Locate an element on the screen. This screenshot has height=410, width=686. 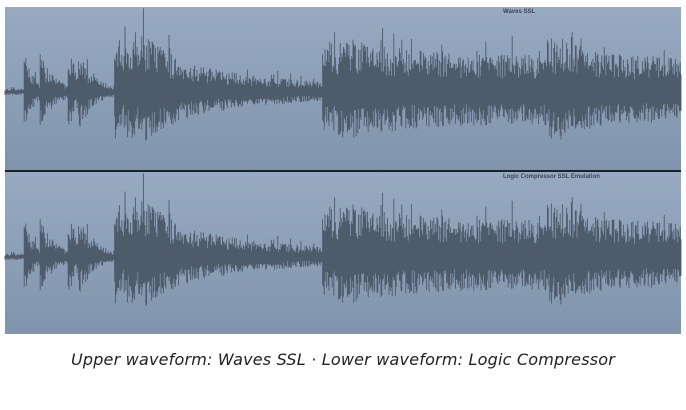
lower-label: Logic Compressor SSL Emulation is located at coordinates (551, 177).